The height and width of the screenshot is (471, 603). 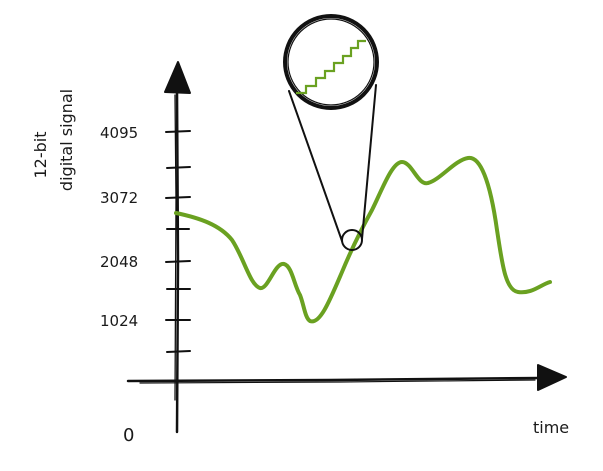 What do you see at coordinates (66, 140) in the screenshot?
I see `y-axis-title-line2: digital signal` at bounding box center [66, 140].